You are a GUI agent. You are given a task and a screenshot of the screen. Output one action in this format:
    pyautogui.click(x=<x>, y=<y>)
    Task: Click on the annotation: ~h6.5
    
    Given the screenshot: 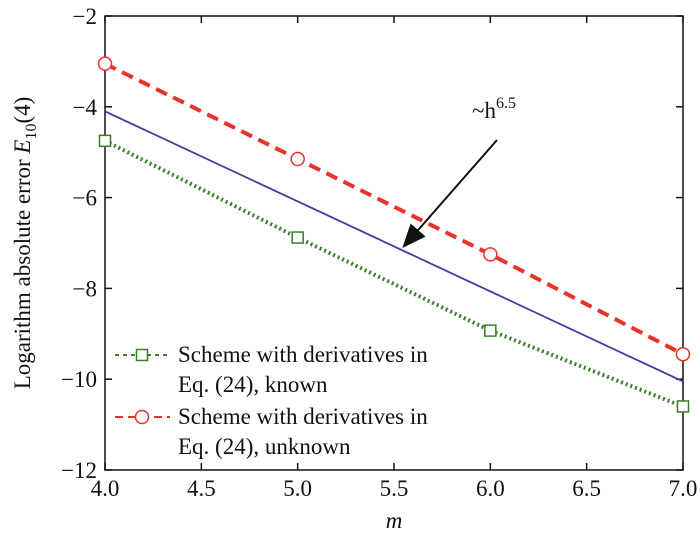 What is the action you would take?
    pyautogui.click(x=494, y=109)
    